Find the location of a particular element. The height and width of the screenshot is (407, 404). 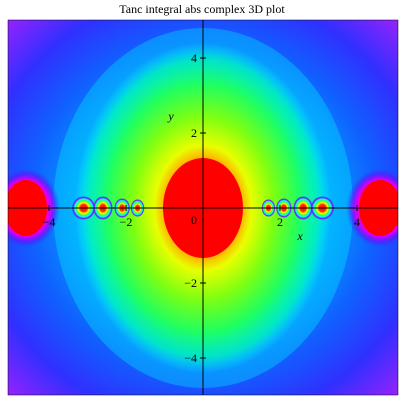

x-tick-label: 2 is located at coordinates (280, 222).